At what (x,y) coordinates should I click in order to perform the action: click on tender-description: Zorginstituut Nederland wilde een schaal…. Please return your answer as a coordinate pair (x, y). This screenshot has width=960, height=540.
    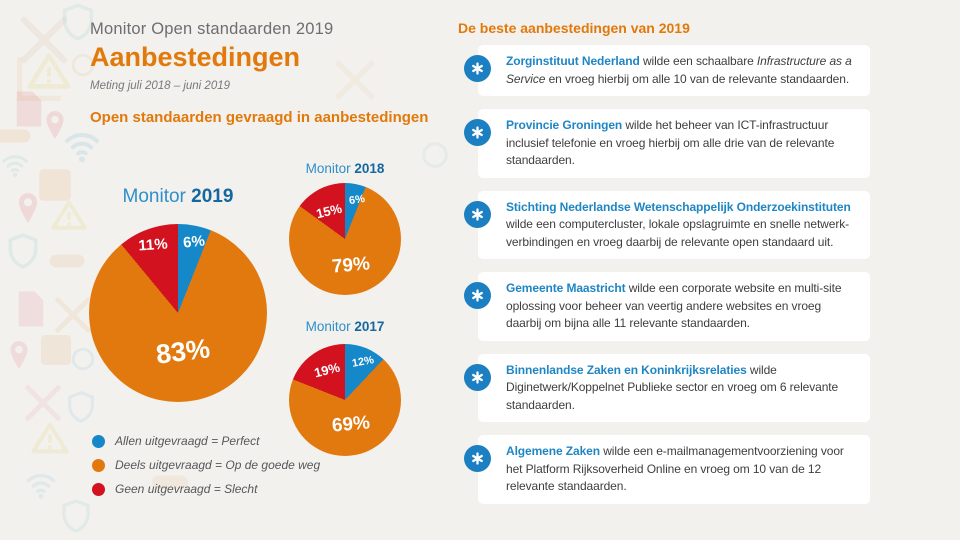
    Looking at the image, I should click on (681, 70).